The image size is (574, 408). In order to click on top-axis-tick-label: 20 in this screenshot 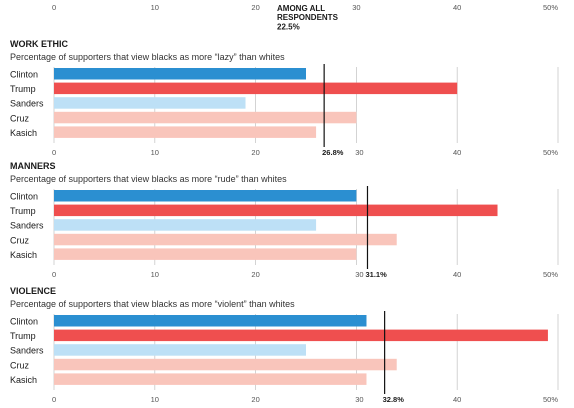, I will do `click(255, 7)`.